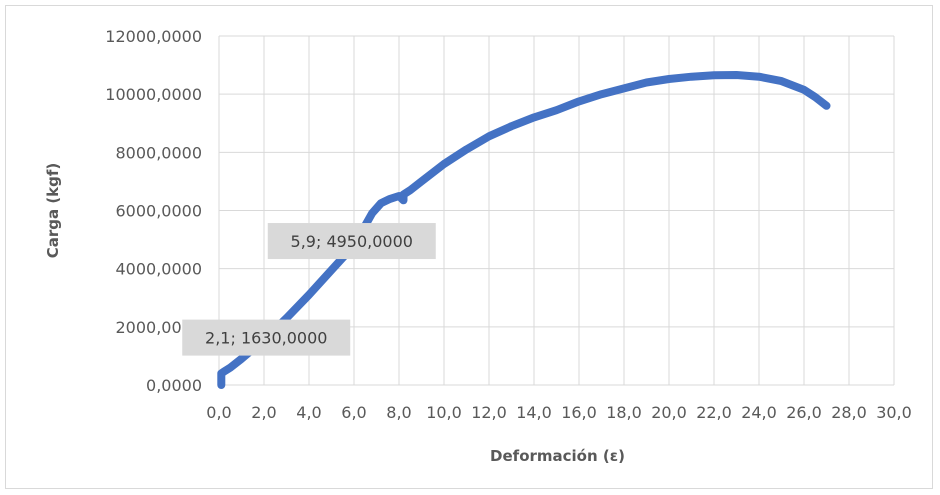  What do you see at coordinates (353, 412) in the screenshot?
I see `x-tick-label: 6,0` at bounding box center [353, 412].